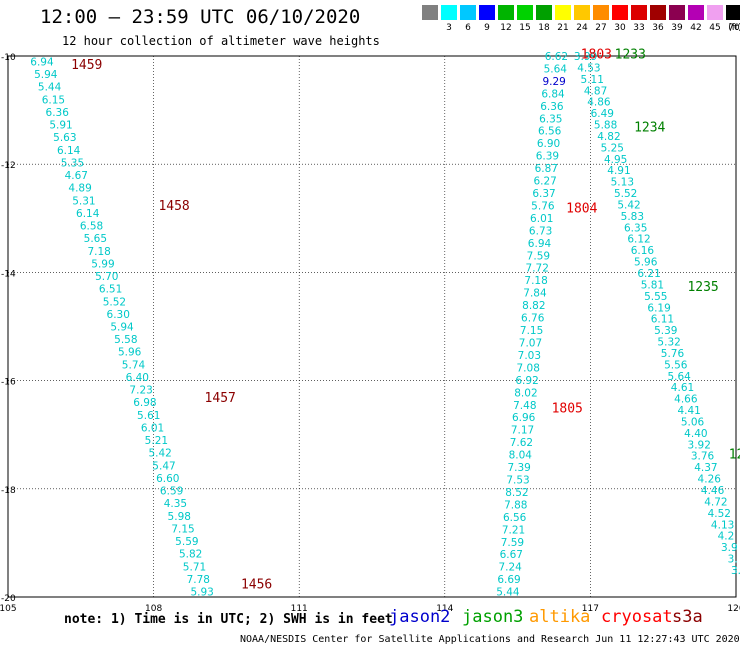 The image size is (740, 650). Describe the element at coordinates (95, 239) in the screenshot. I see `wave-height-value: 5.65` at that location.